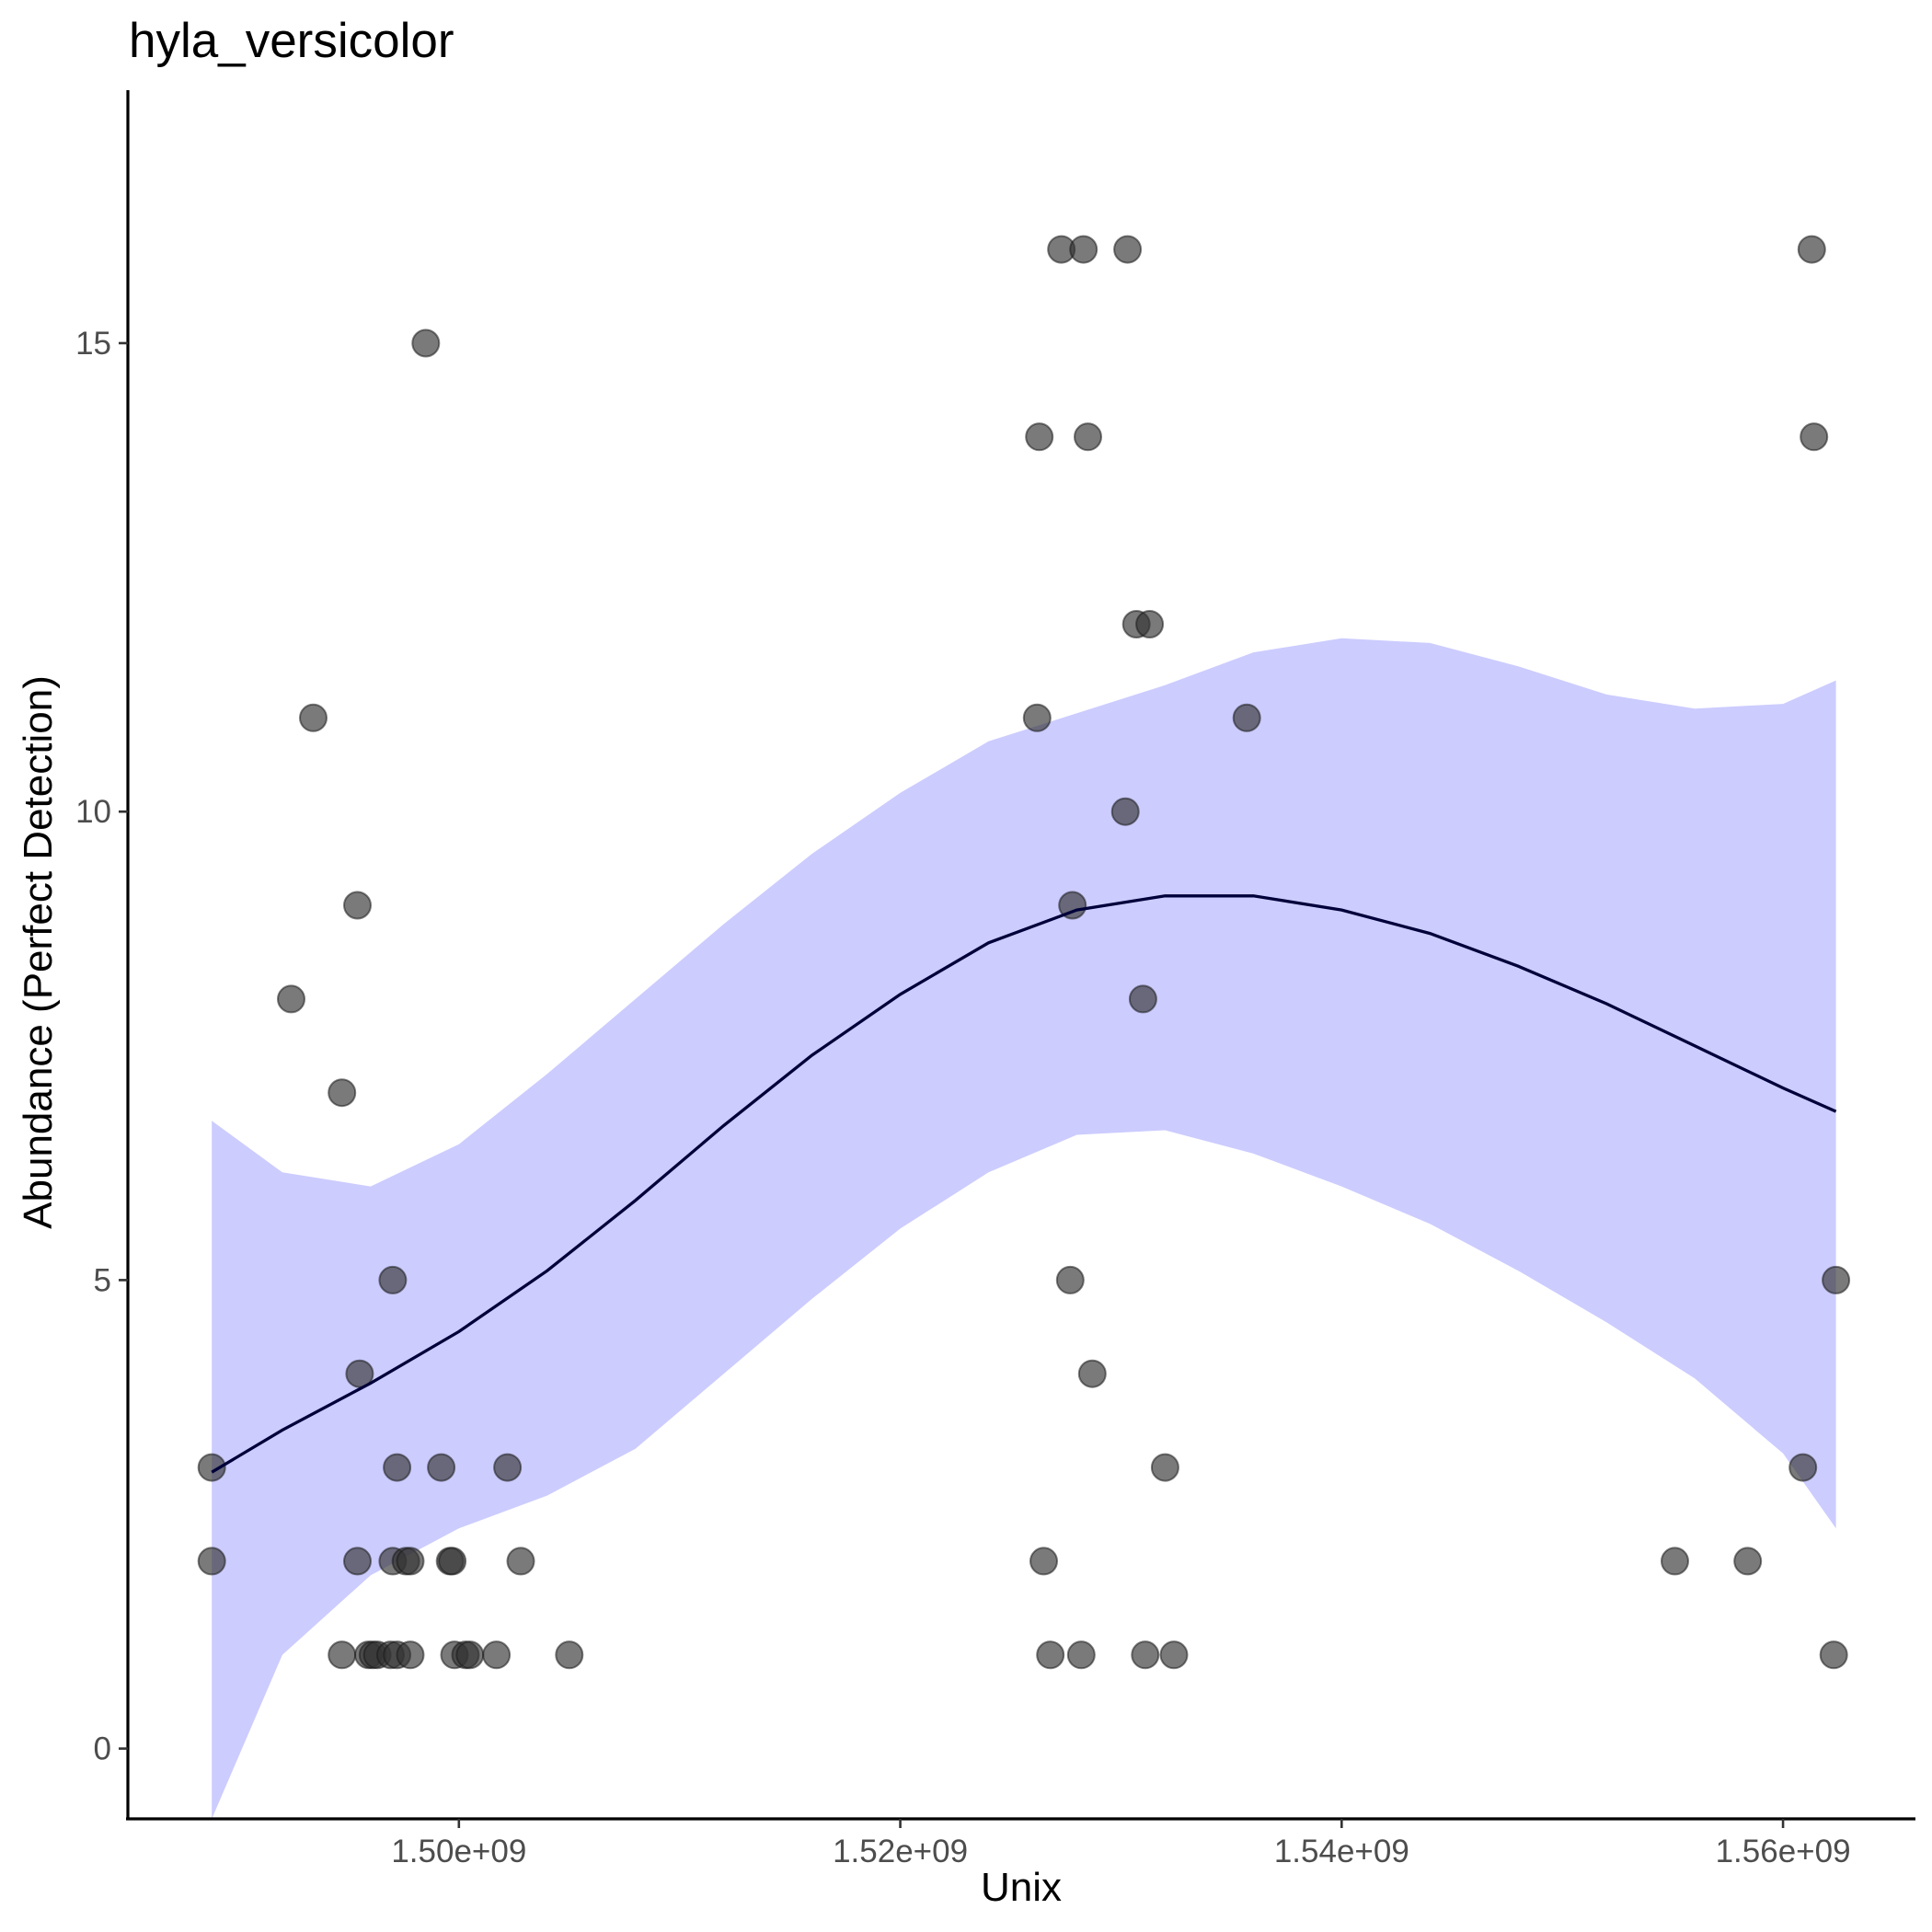  Describe the element at coordinates (1021, 1887) in the screenshot. I see `x-axis-title: Unix` at that location.